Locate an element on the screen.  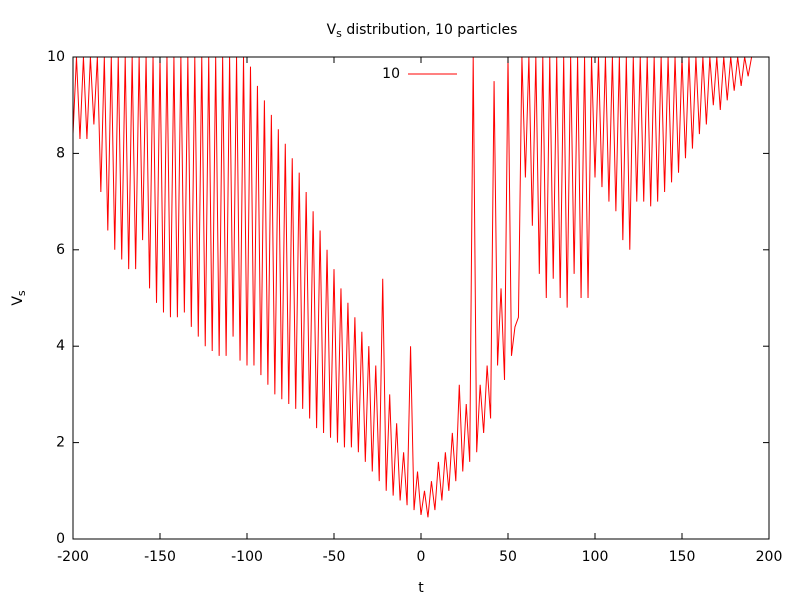
x-tick-label: -100 is located at coordinates (247, 557).